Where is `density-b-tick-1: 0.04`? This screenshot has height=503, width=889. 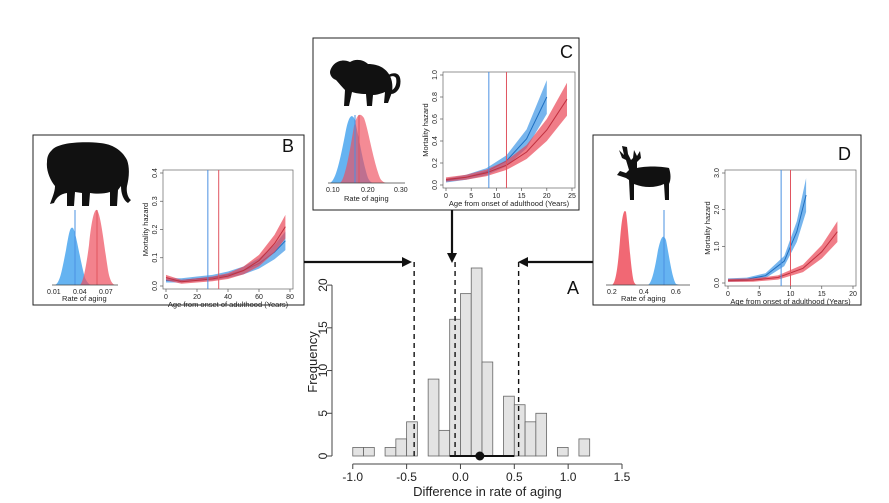
density-b-tick-1: 0.04 is located at coordinates (80, 292).